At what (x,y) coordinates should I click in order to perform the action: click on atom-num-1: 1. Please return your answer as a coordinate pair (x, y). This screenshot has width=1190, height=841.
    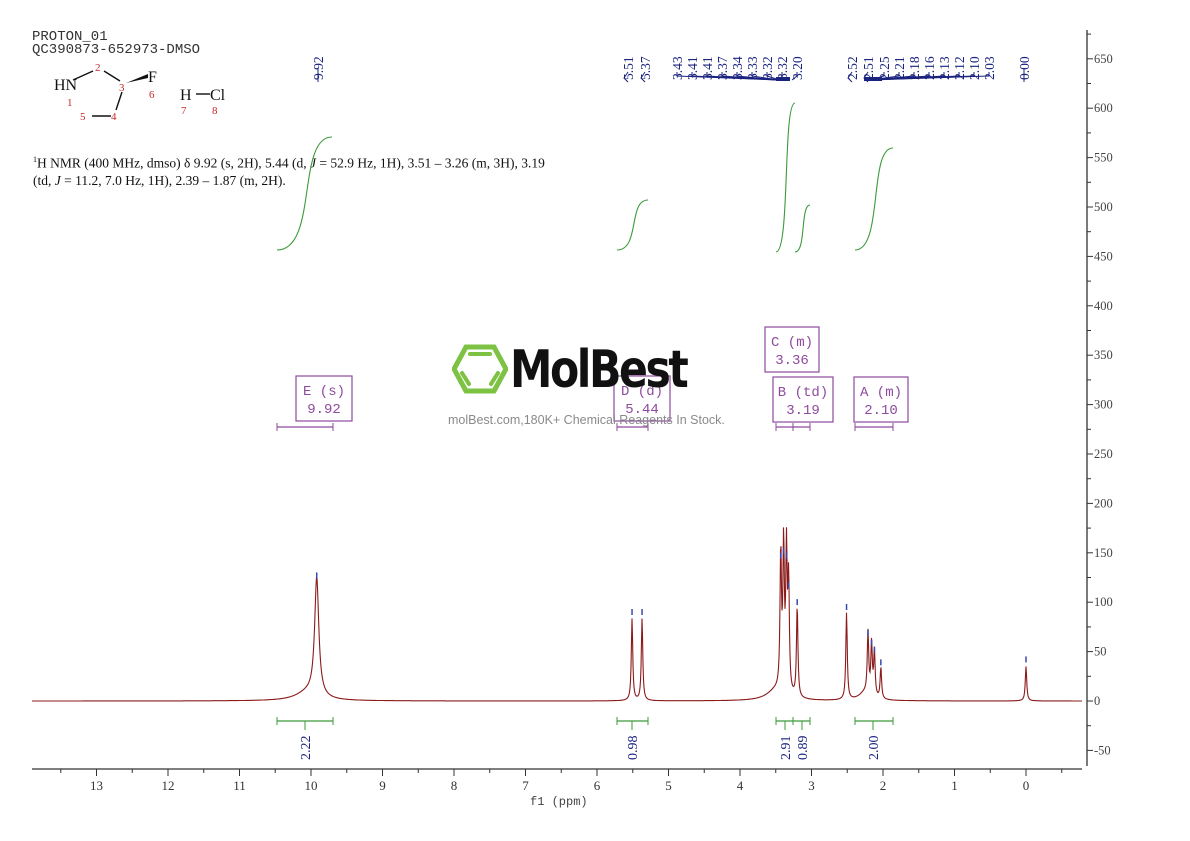
    Looking at the image, I should click on (70, 103).